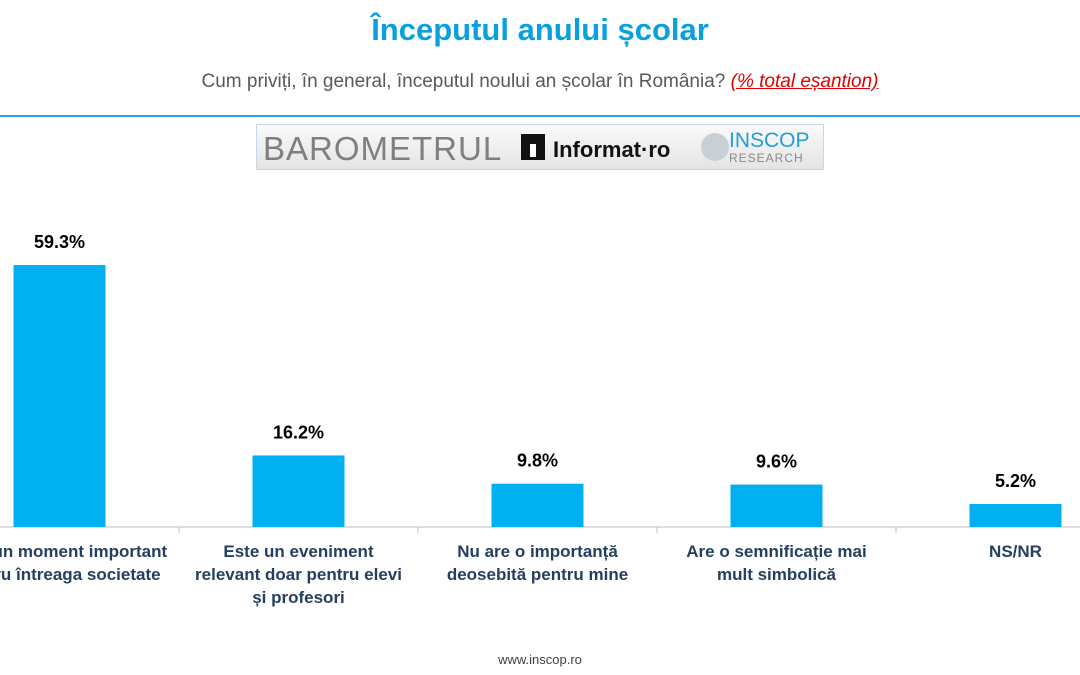 This screenshot has height=675, width=1080. I want to click on logo-text: INSCOP, so click(769, 140).